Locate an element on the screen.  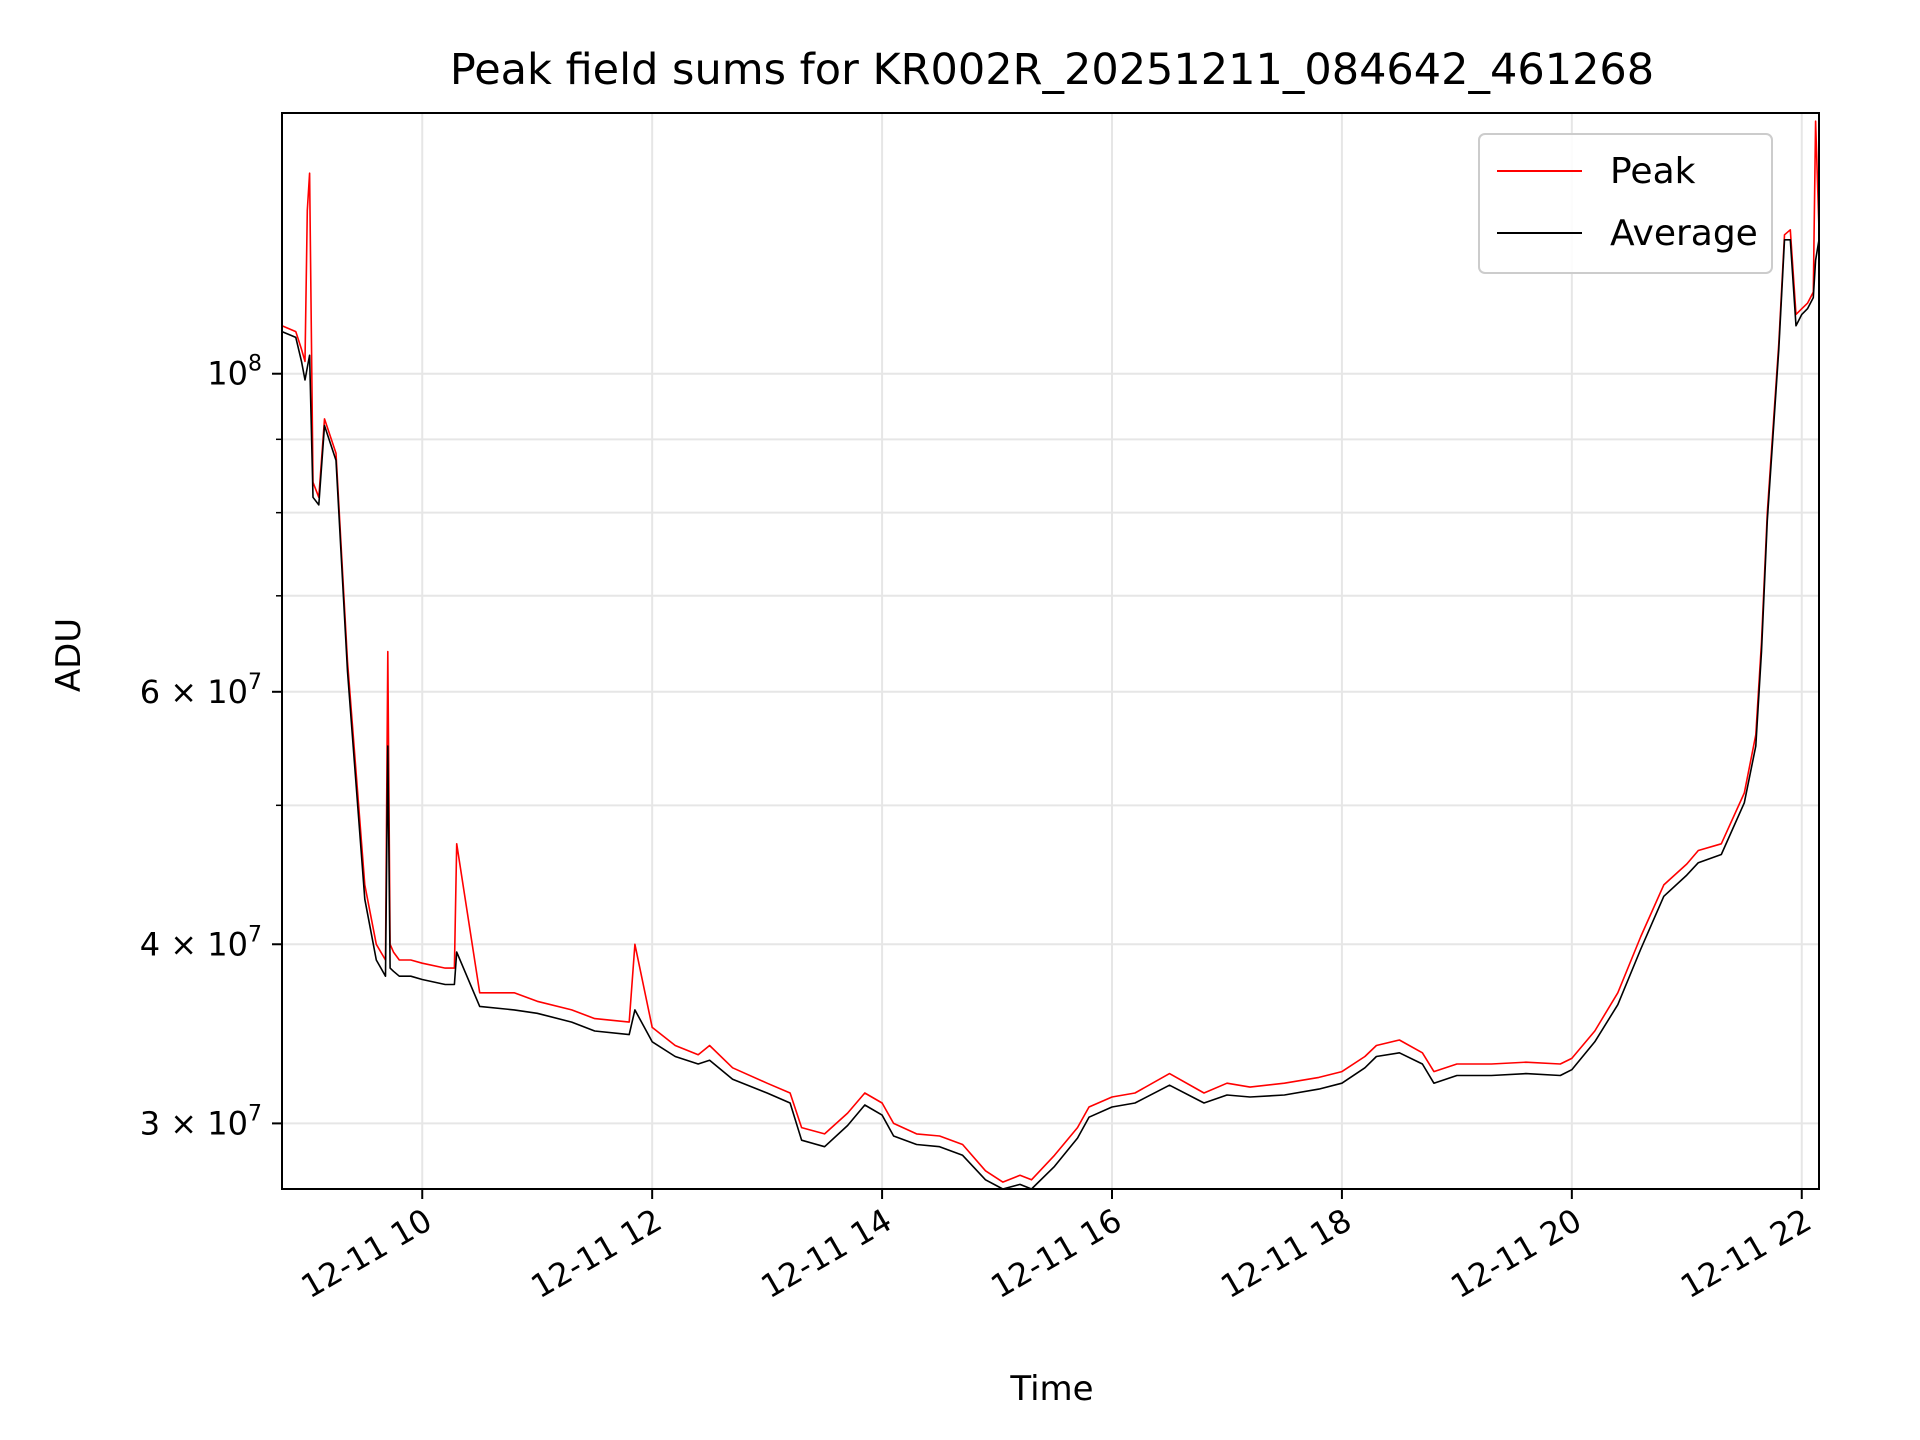
legend: Peak Average is located at coordinates (1625, 203).